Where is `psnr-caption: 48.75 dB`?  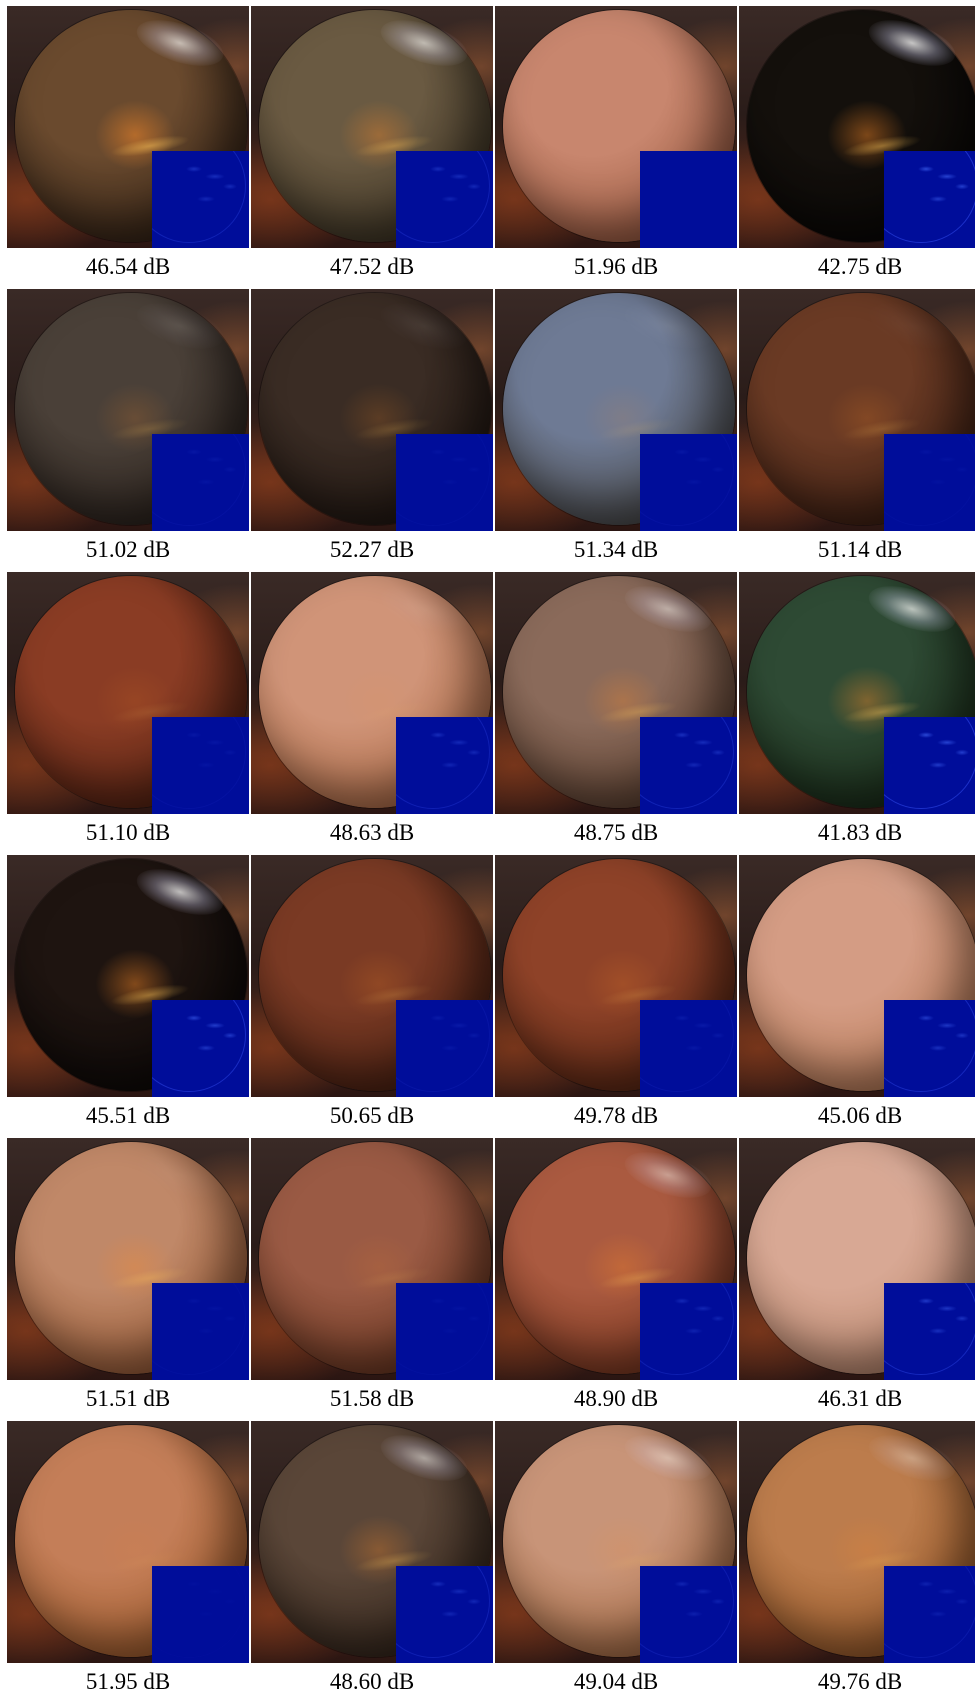
psnr-caption: 48.75 dB is located at coordinates (616, 832).